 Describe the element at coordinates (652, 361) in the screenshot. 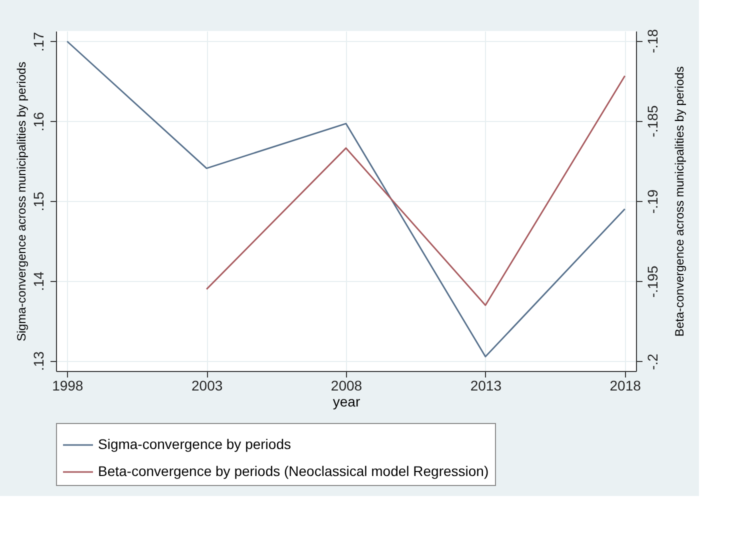

I see `y2-tick-label: -.2` at that location.